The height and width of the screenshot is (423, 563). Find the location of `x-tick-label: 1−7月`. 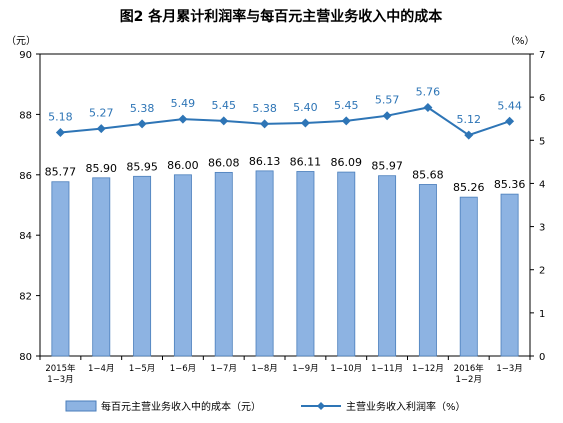

x-tick-label: 1−7月 is located at coordinates (224, 369).